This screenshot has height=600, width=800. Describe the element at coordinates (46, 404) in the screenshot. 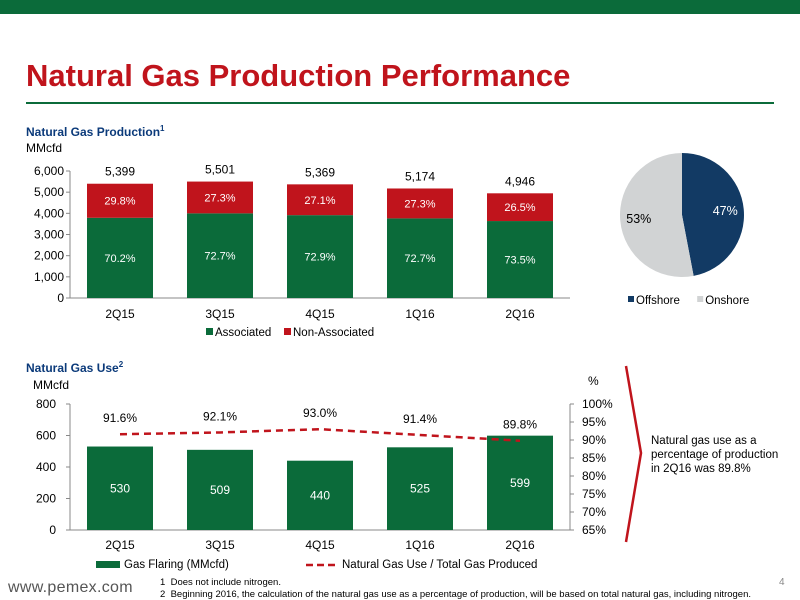

I see `use-y-tick-label: 800` at that location.